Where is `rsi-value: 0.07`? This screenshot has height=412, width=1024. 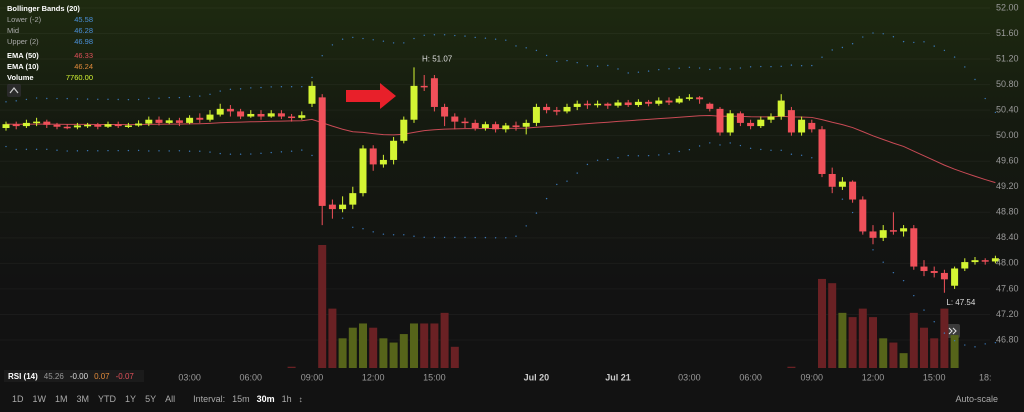
rsi-value: 0.07 is located at coordinates (102, 376).